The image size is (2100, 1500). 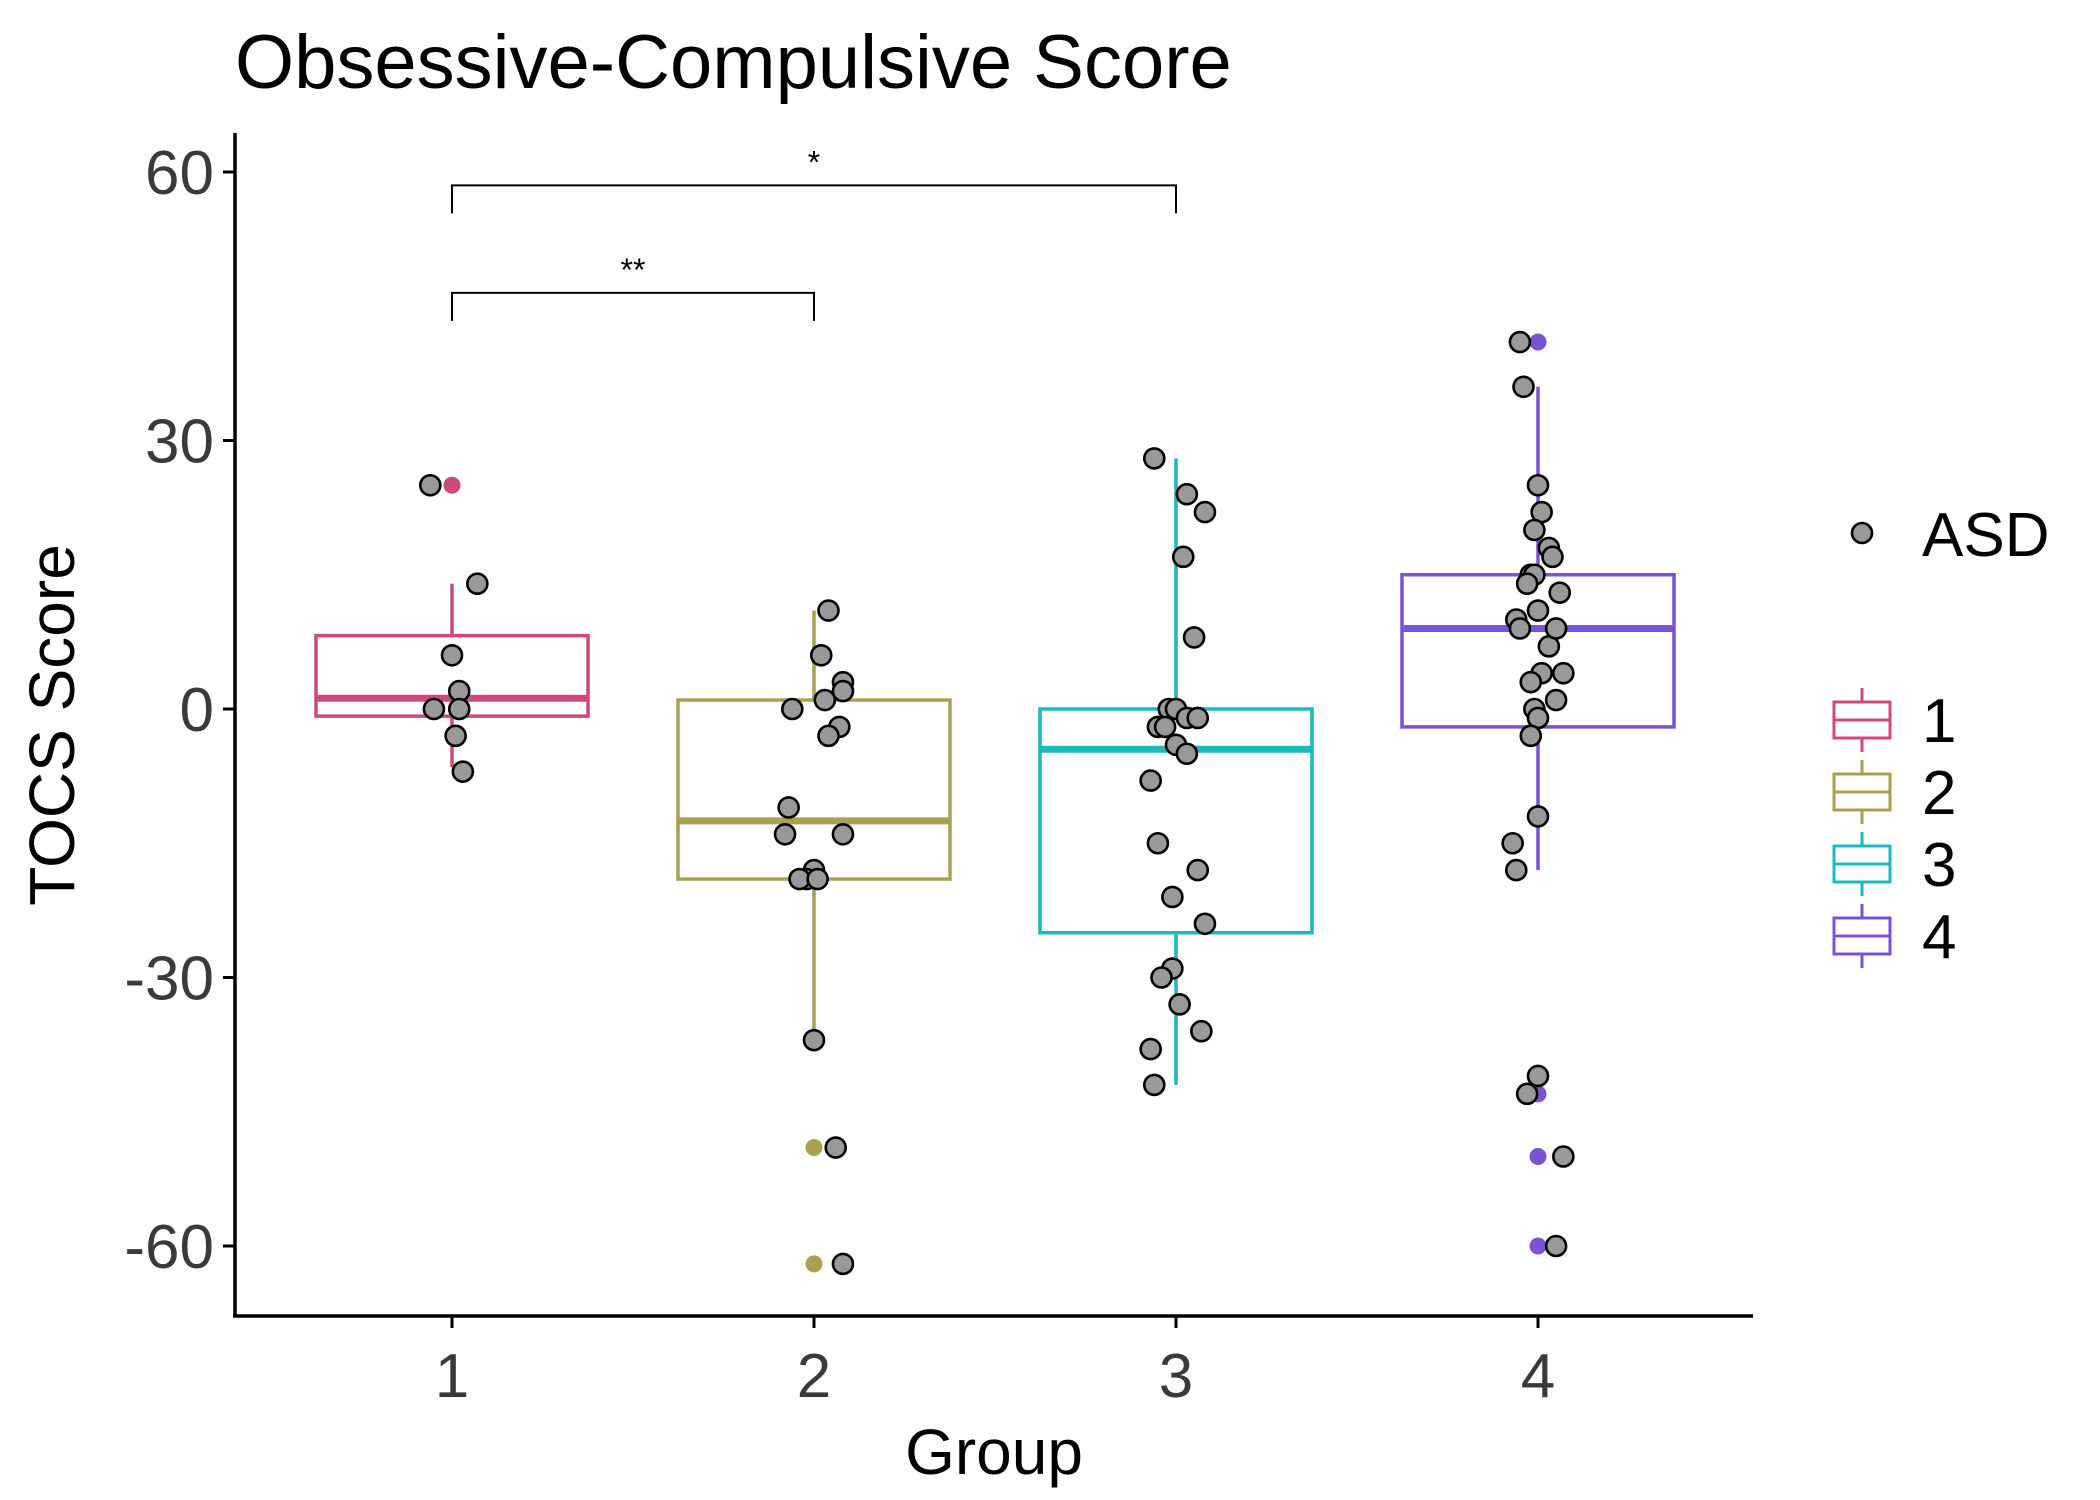 What do you see at coordinates (1538, 1376) in the screenshot?
I see `x-tick-label: 4` at bounding box center [1538, 1376].